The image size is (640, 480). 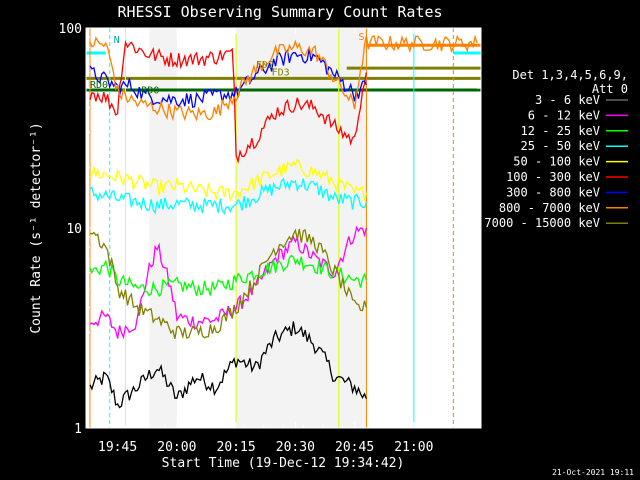 I want to click on series-line-7000-15000-kev, so click(x=228, y=284).